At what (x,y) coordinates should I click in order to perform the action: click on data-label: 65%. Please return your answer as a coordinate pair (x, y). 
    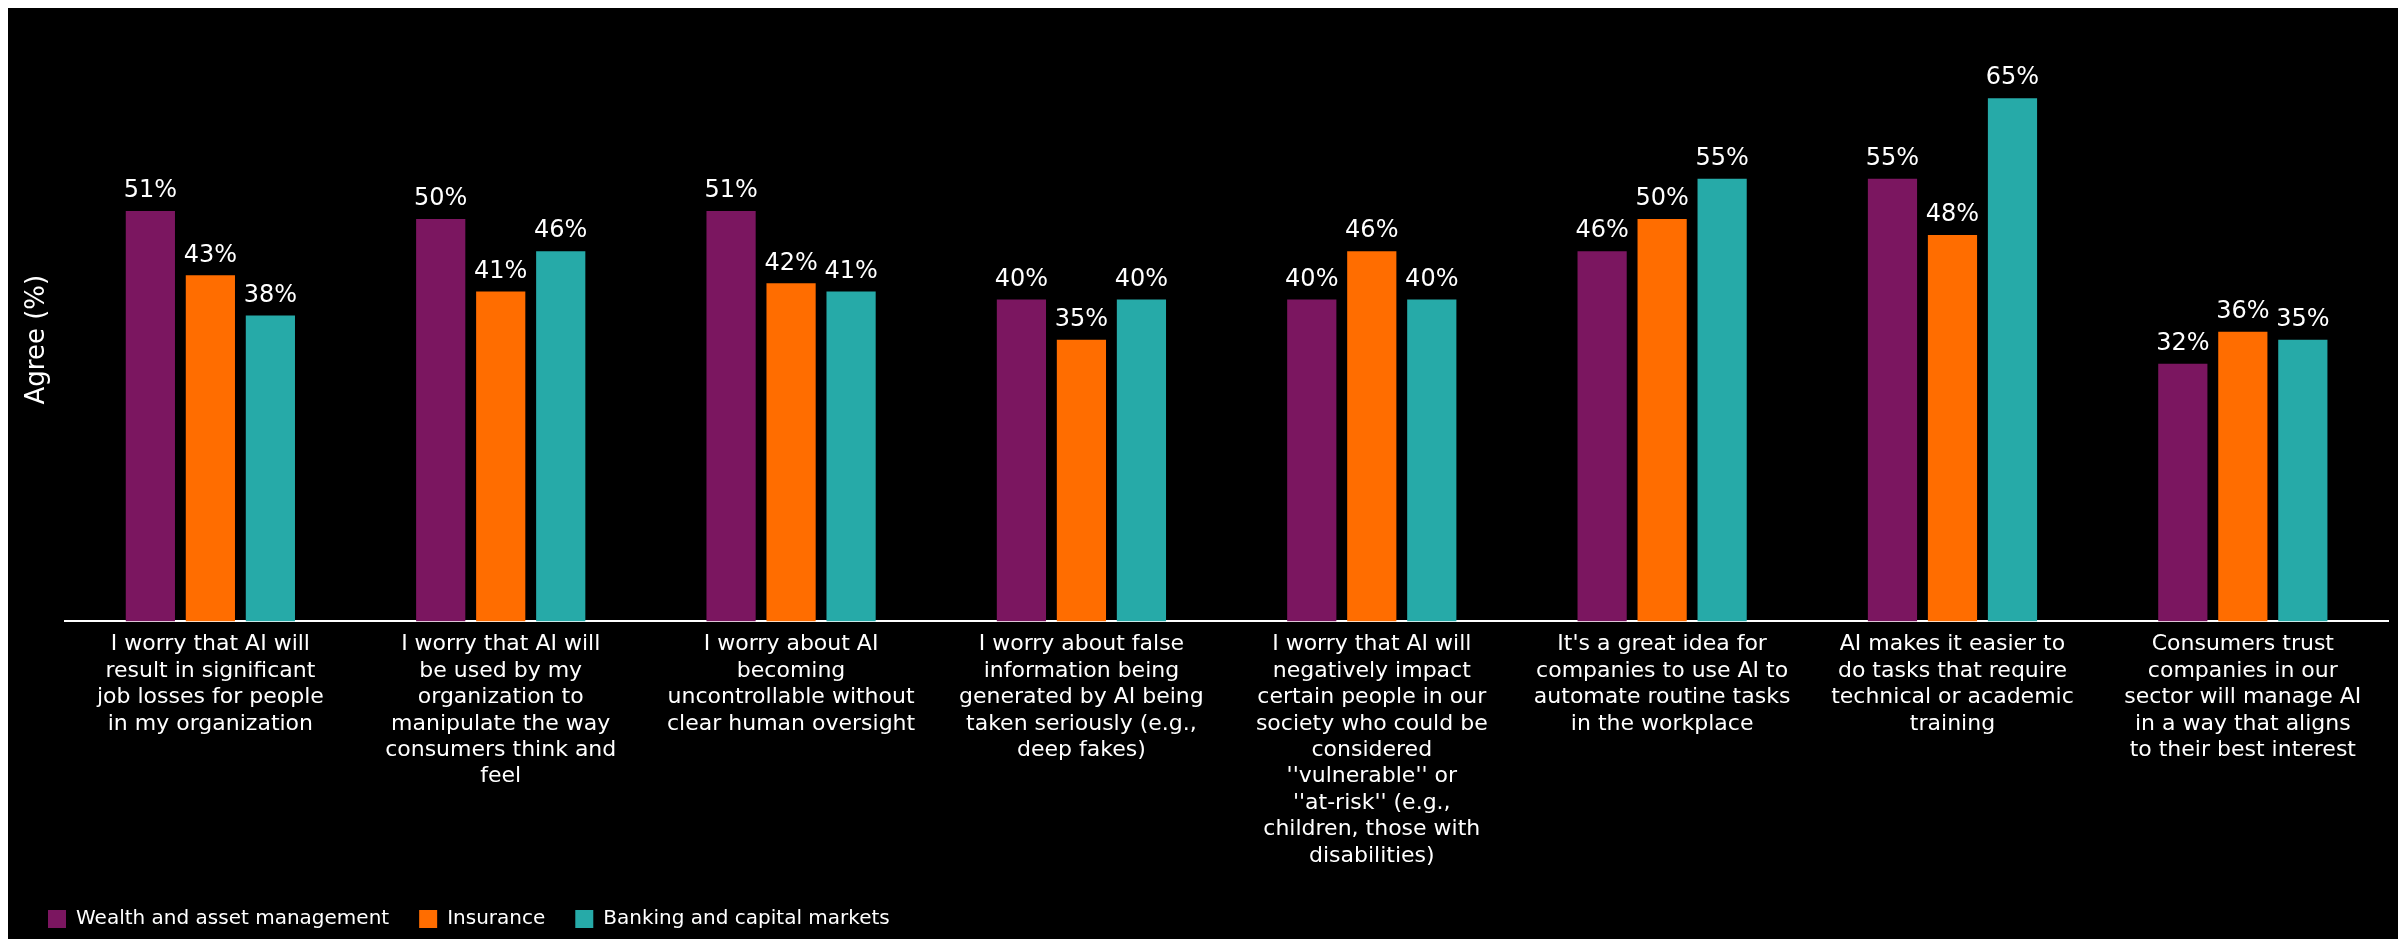
    Looking at the image, I should click on (2012, 76).